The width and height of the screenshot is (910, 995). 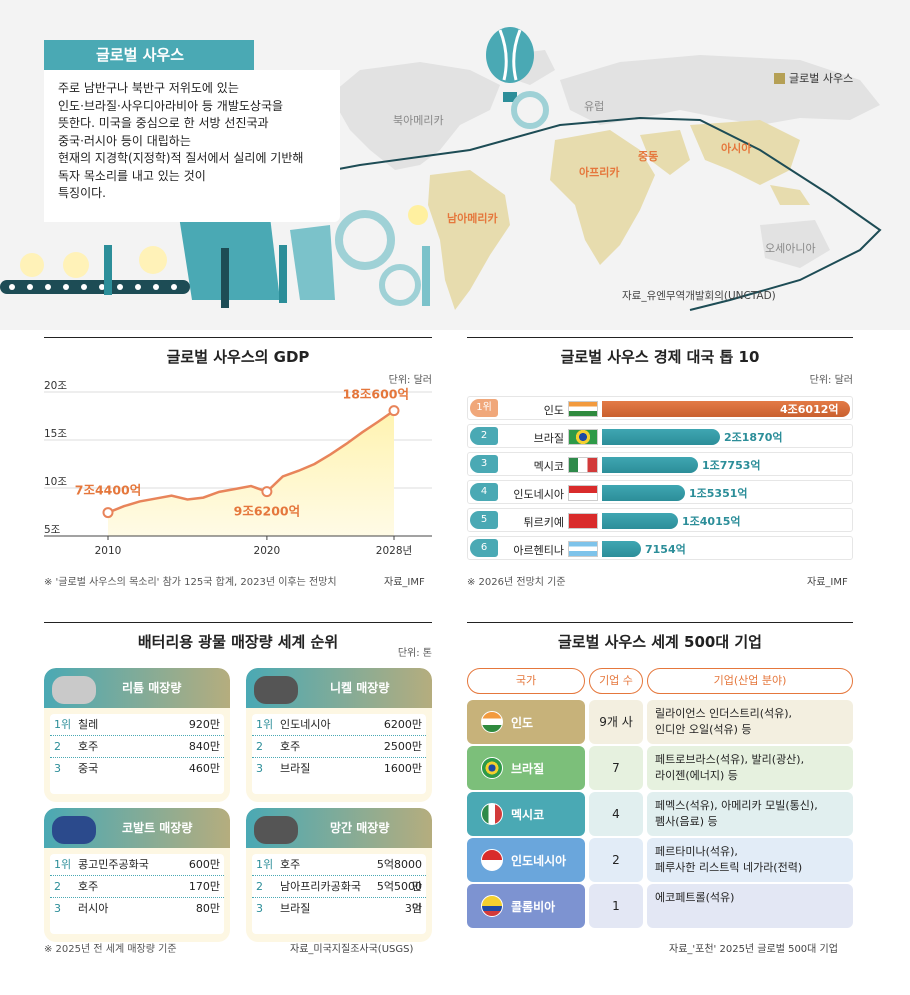 I want to click on minerals-title: 배터리용 광물 매장량 세계 순위, so click(x=238, y=639).